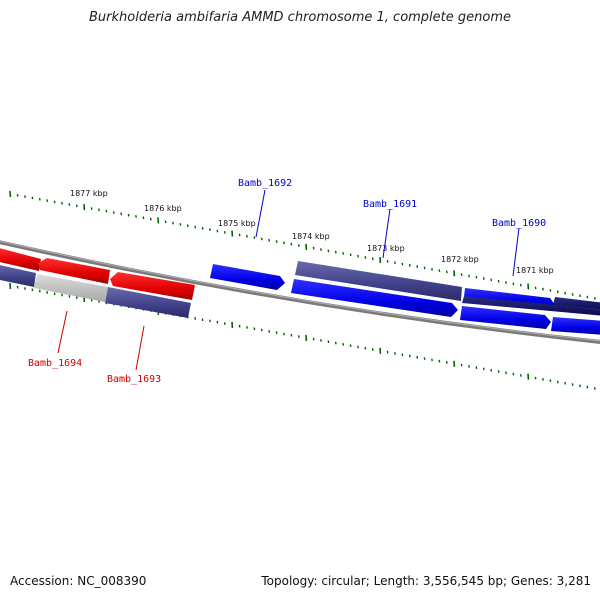  I want to click on gene-feature-navy, so click(531, 306).